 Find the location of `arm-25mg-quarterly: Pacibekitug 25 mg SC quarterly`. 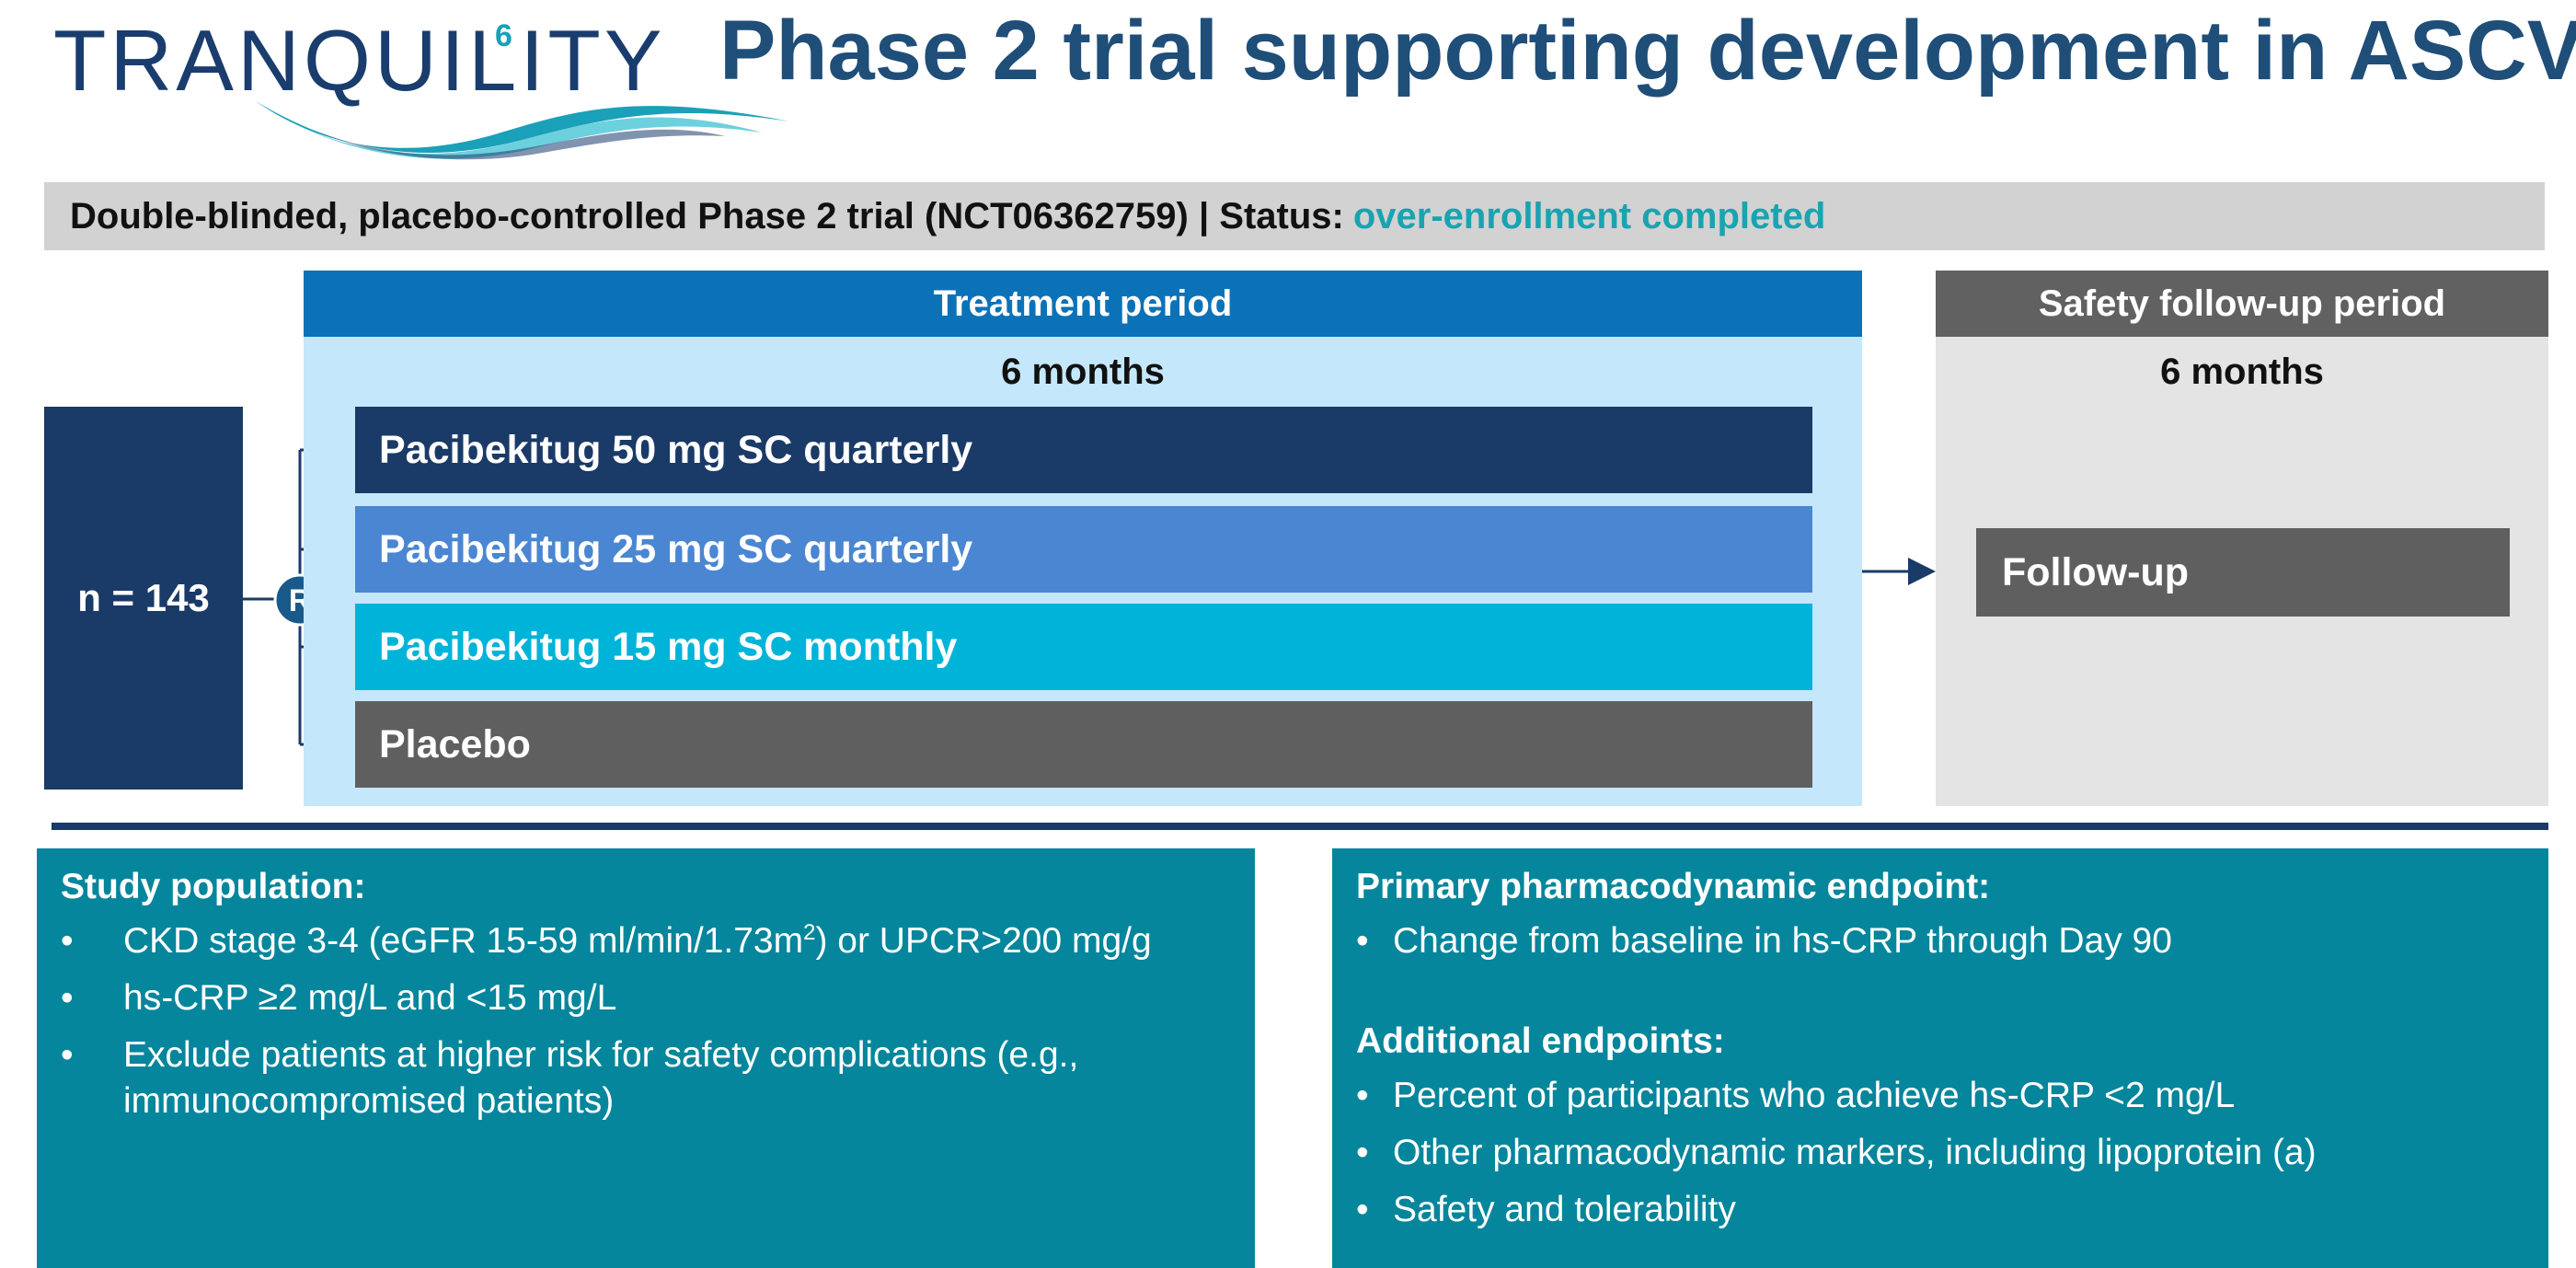

arm-25mg-quarterly: Pacibekitug 25 mg SC quarterly is located at coordinates (1083, 549).